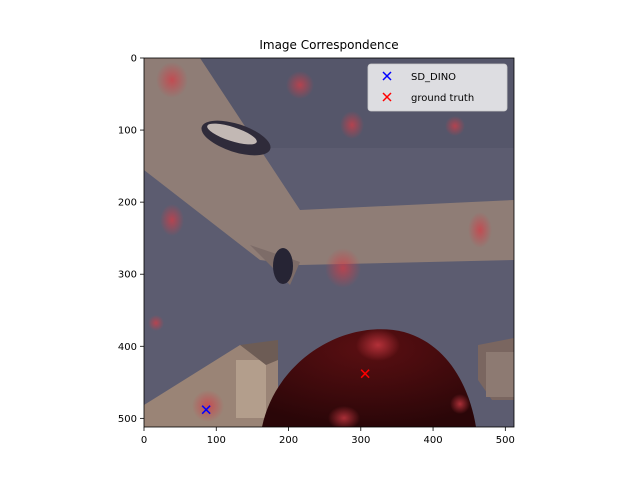  Describe the element at coordinates (127, 347) in the screenshot. I see `y-tick-label: 400` at that location.